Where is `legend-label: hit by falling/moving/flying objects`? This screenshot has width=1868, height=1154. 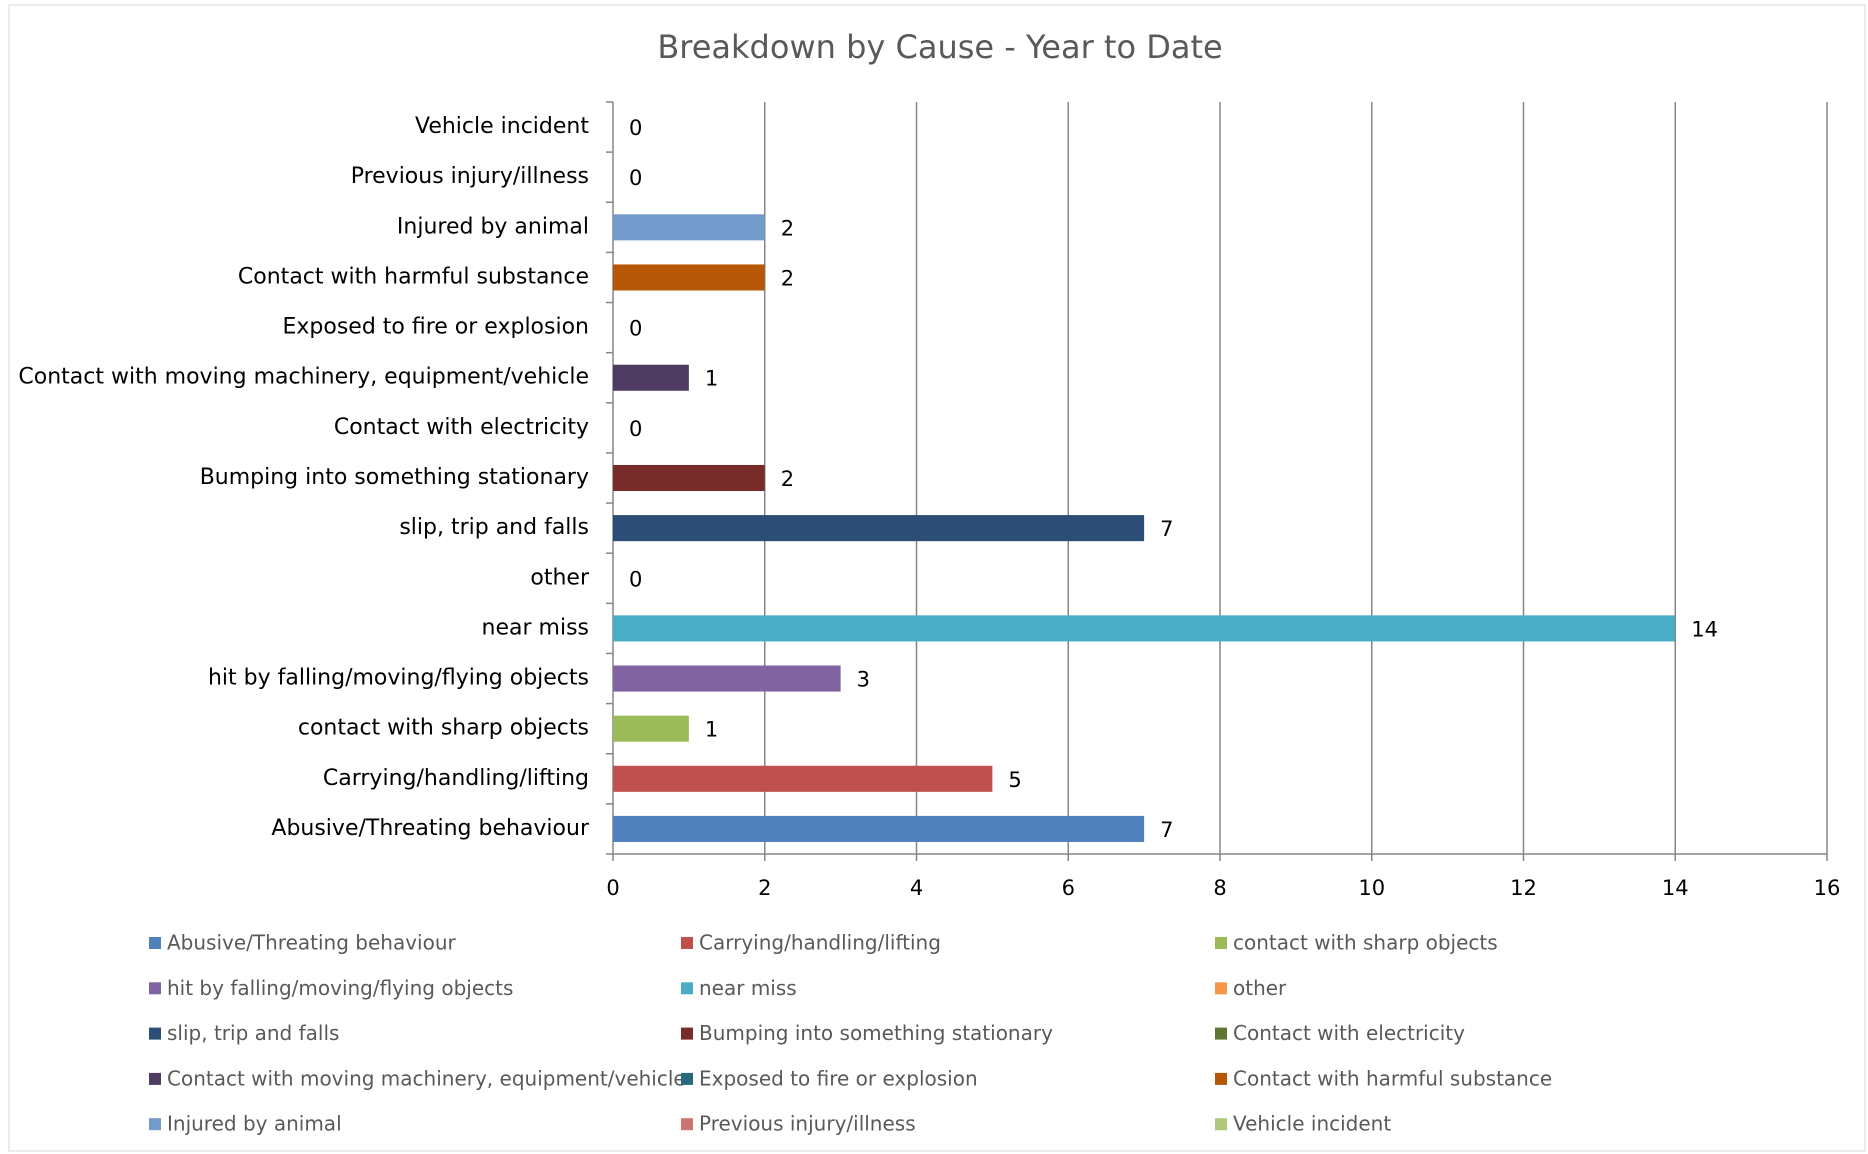
legend-label: hit by falling/moving/flying objects is located at coordinates (340, 988).